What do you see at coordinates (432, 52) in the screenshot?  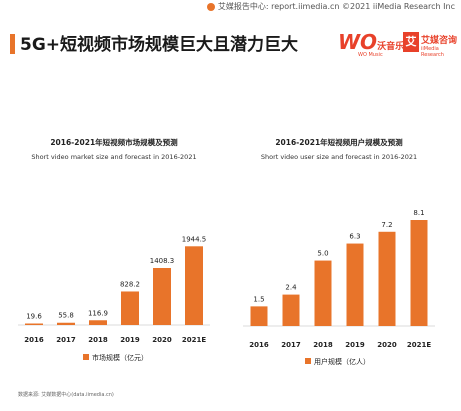 I see `iimedia-logo-english: iiMedia Research` at bounding box center [432, 52].